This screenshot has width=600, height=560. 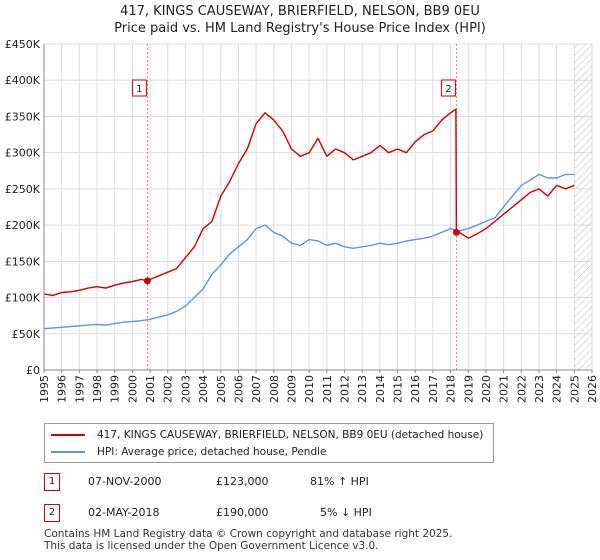 What do you see at coordinates (97, 389) in the screenshot?
I see `x-tick-label: 1998` at bounding box center [97, 389].